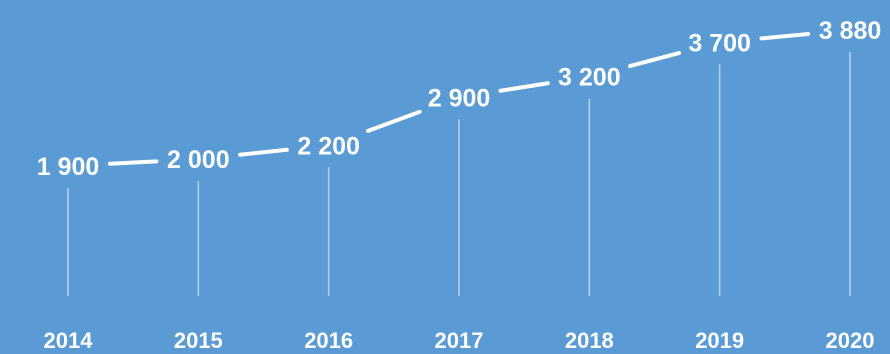  I want to click on data-label-2016: 2 200, so click(328, 146).